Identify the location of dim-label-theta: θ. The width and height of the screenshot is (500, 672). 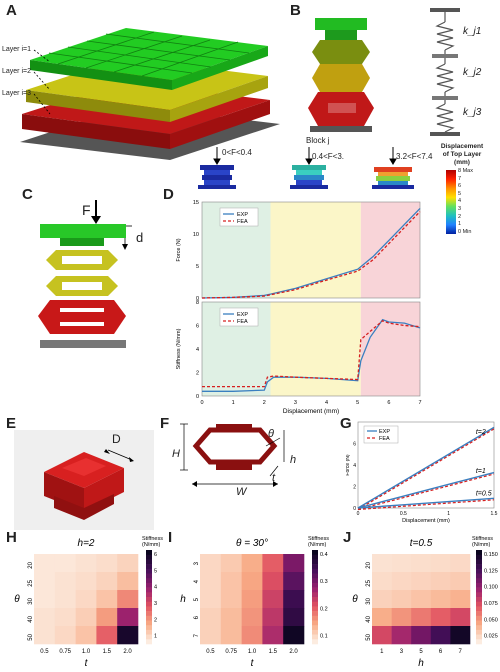
(271, 434).